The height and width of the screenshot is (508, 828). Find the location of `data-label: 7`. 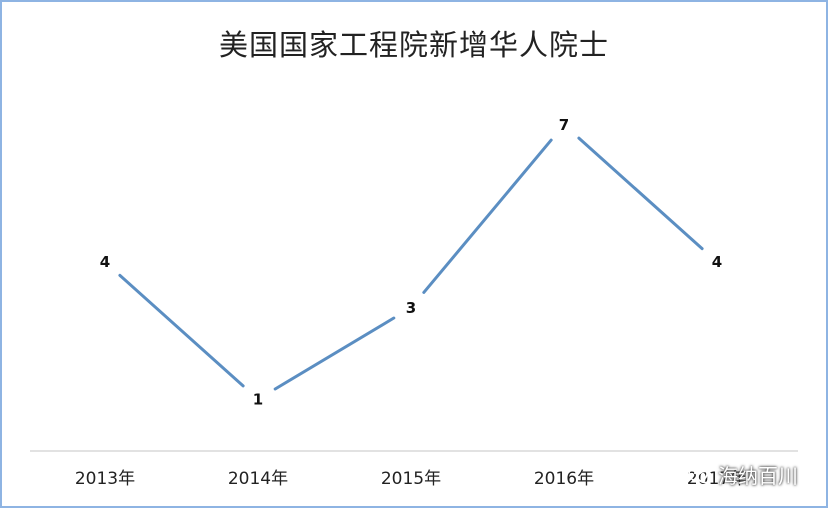

data-label: 7 is located at coordinates (564, 125).